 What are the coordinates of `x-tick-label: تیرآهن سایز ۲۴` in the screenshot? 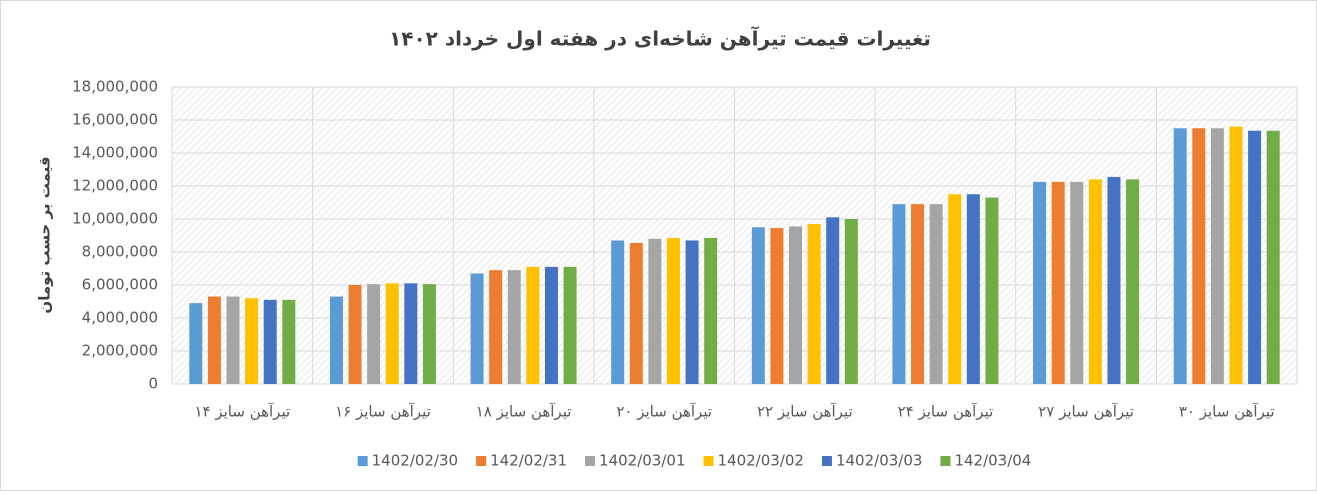 It's located at (946, 412).